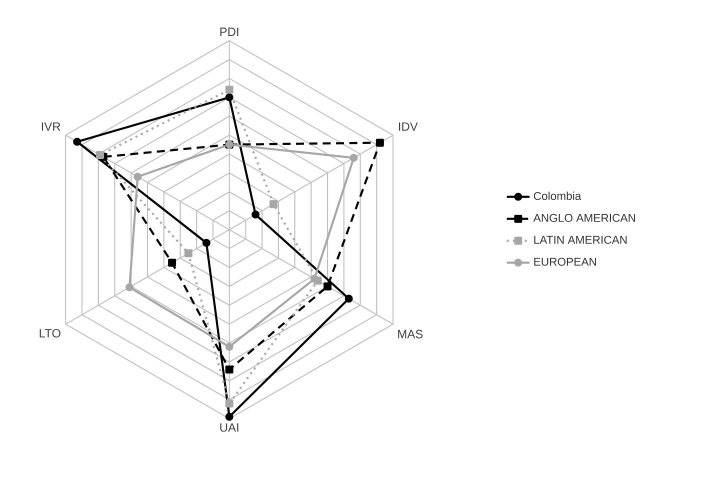 This screenshot has height=491, width=717. I want to click on spoke-label: IDV, so click(408, 126).